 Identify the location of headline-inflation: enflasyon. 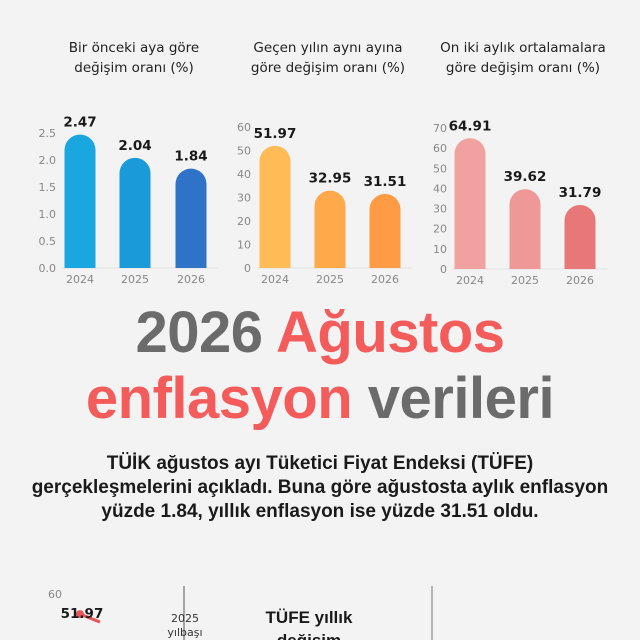
(219, 398).